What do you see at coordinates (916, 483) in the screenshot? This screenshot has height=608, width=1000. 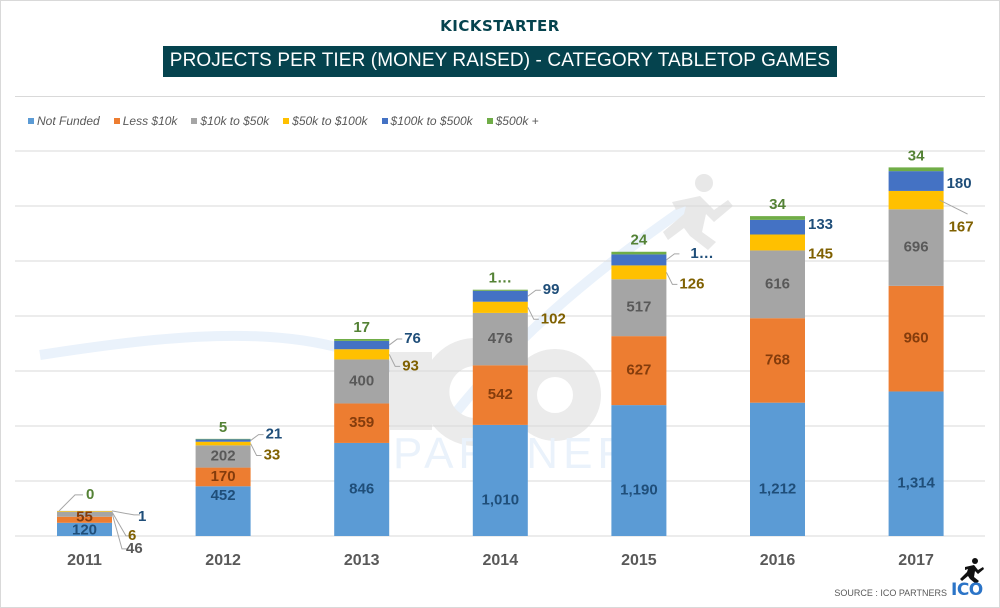 I see `data-label: 1,314` at bounding box center [916, 483].